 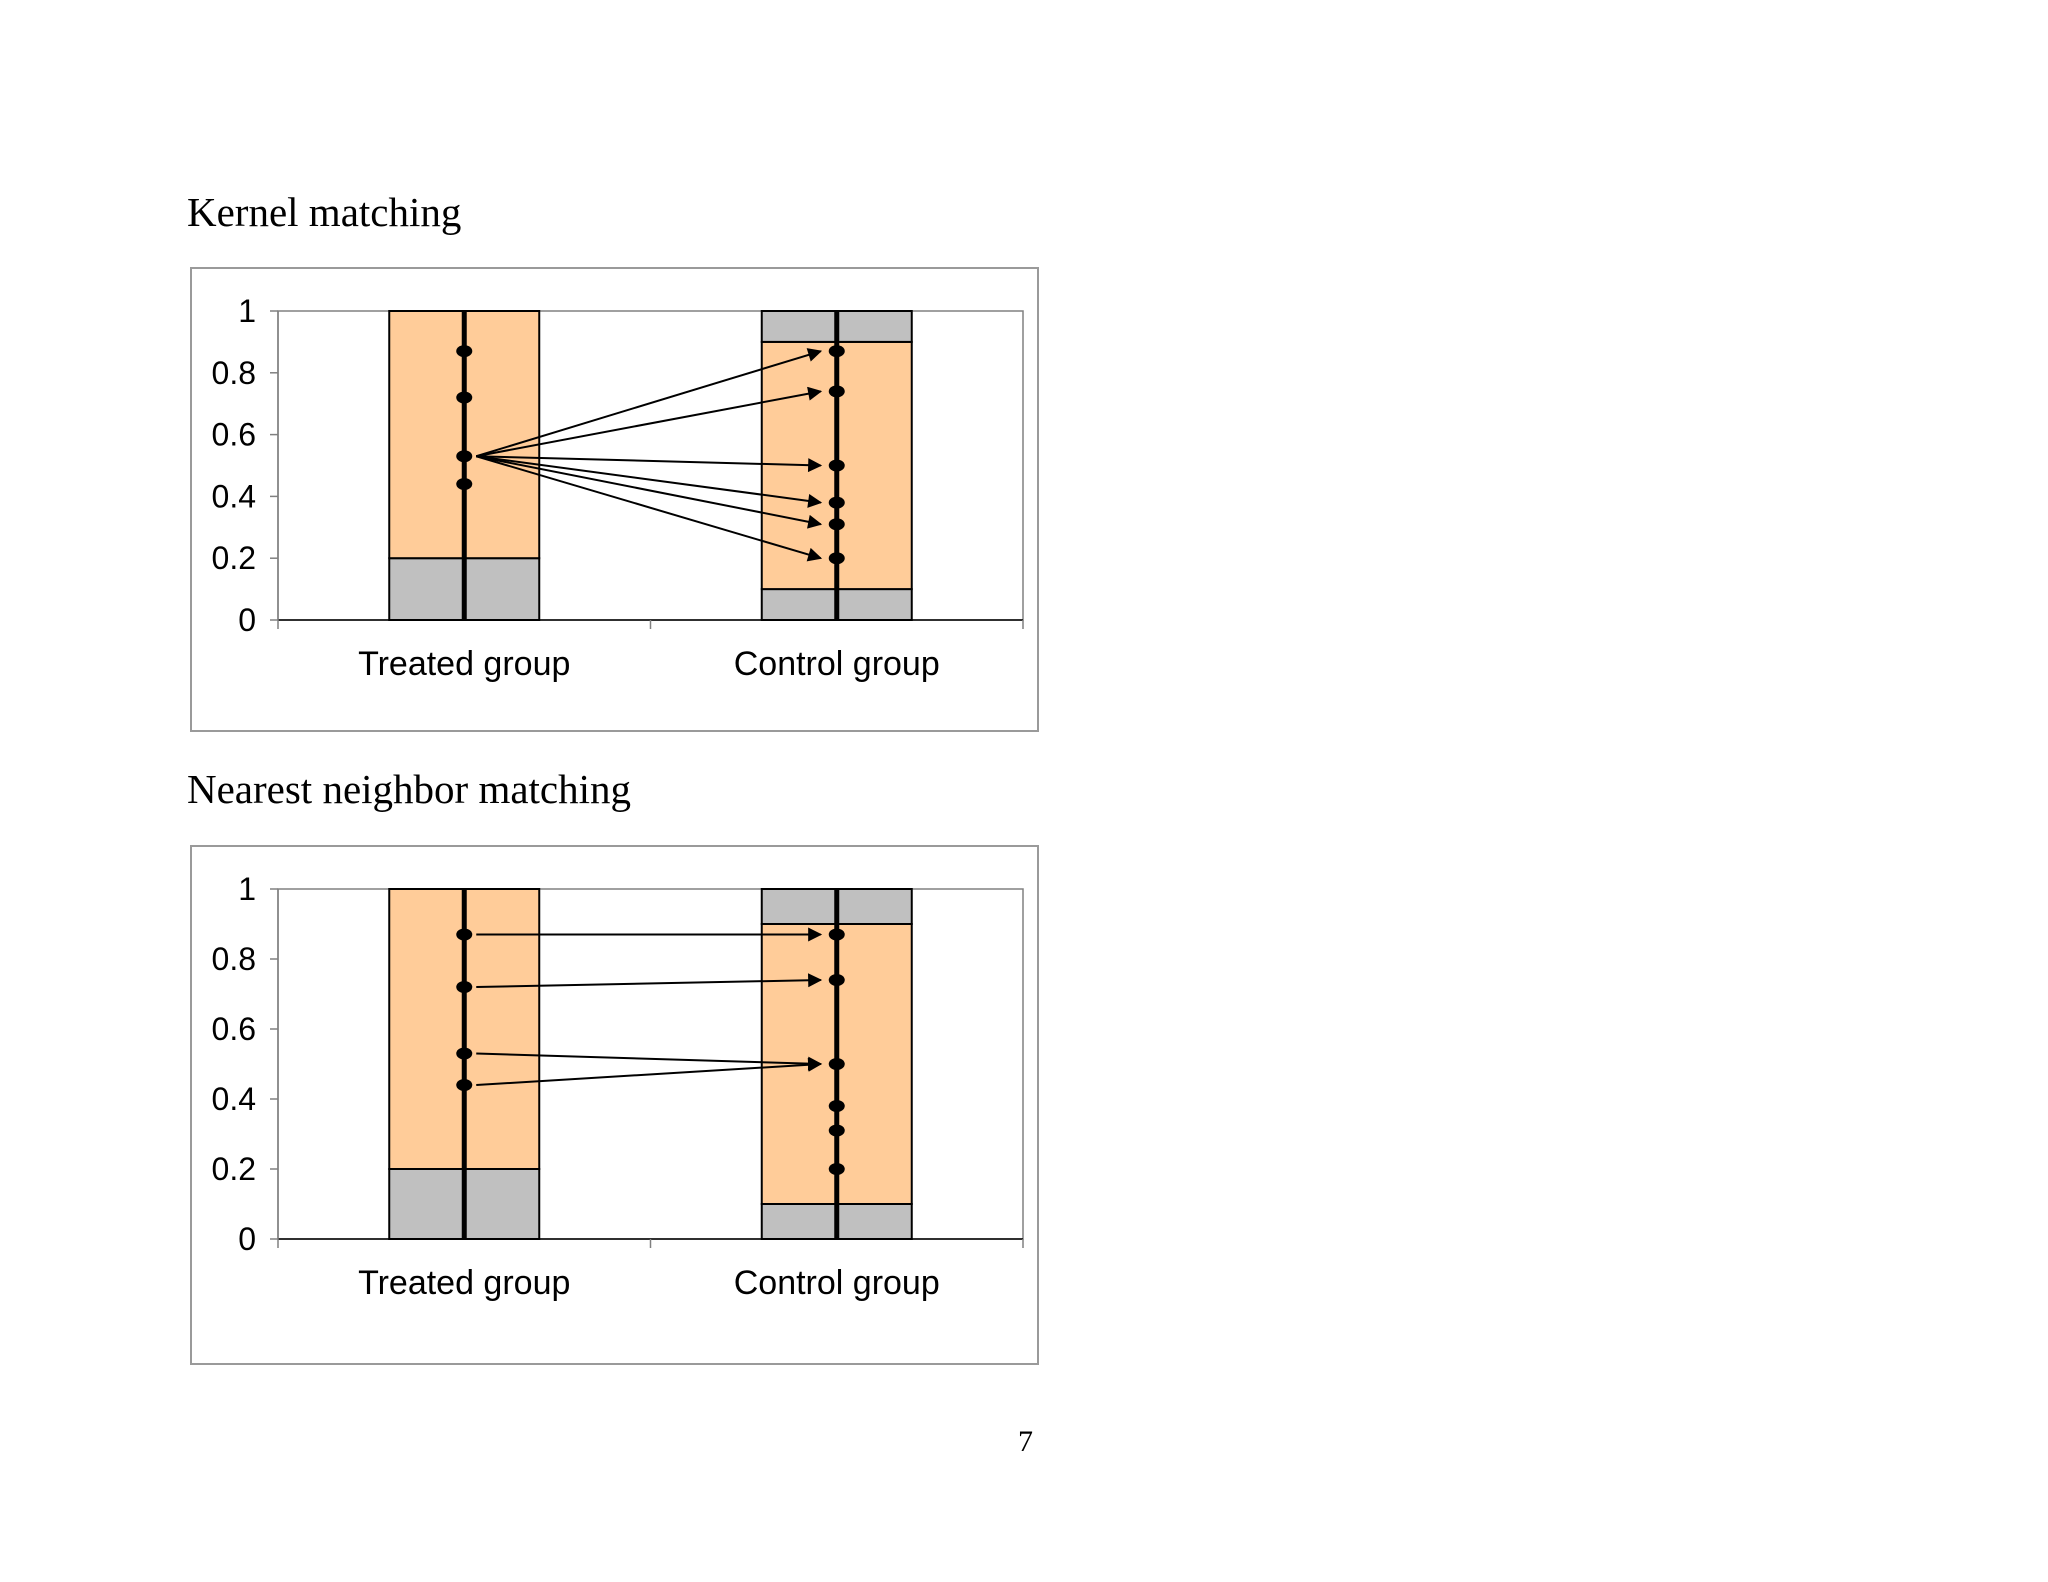 I want to click on chart-panel-nearest-neighbor: 0 0.2 0.4 0.6 0.8 1 Treated group Control group, so click(x=614, y=1105).